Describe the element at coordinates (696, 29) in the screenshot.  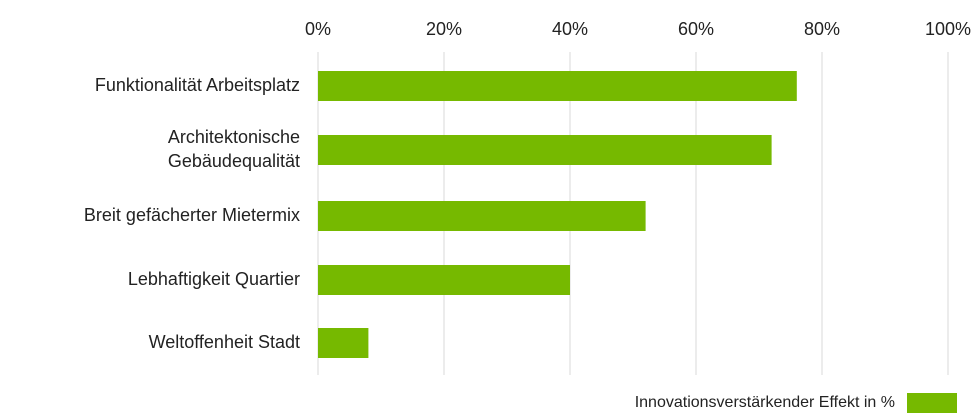
I see `x-tick-label: 60%` at that location.